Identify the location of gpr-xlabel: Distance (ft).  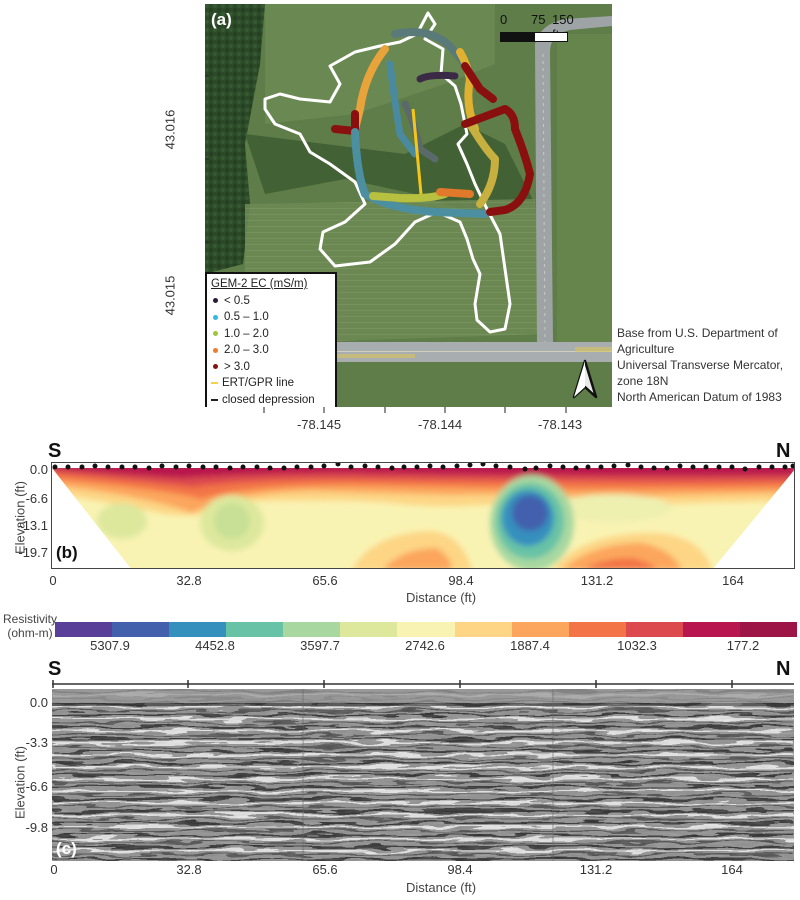
(441, 887).